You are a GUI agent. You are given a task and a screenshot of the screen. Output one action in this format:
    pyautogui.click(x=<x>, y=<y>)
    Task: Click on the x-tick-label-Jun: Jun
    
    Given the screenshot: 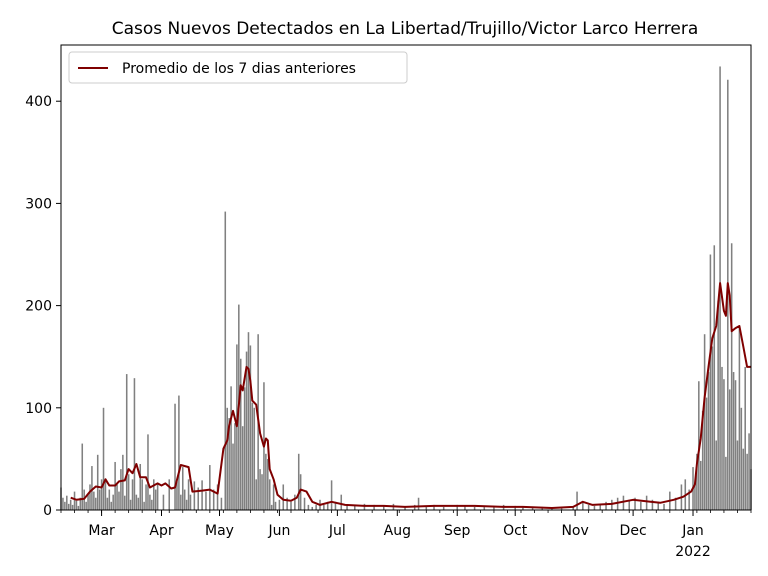 What is the action you would take?
    pyautogui.click(x=278, y=531)
    